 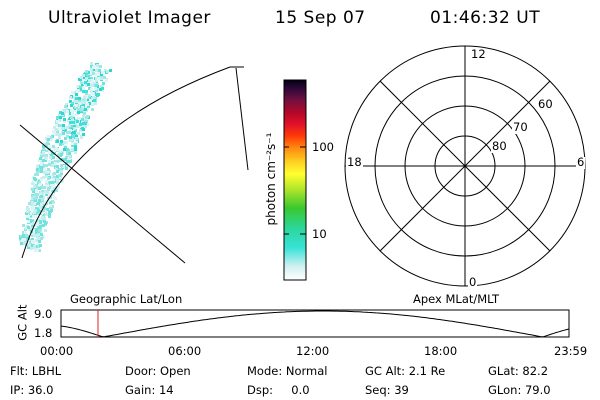 What do you see at coordinates (485, 18) in the screenshot?
I see `time-label: 01:46:32 UT` at bounding box center [485, 18].